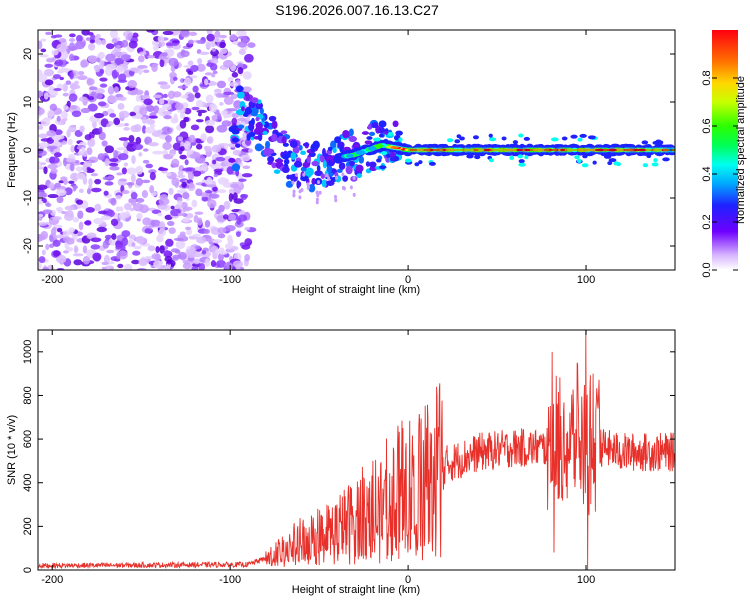 Image resolution: width=750 pixels, height=600 pixels. I want to click on colorbar-tick-label: 0.6, so click(707, 125).